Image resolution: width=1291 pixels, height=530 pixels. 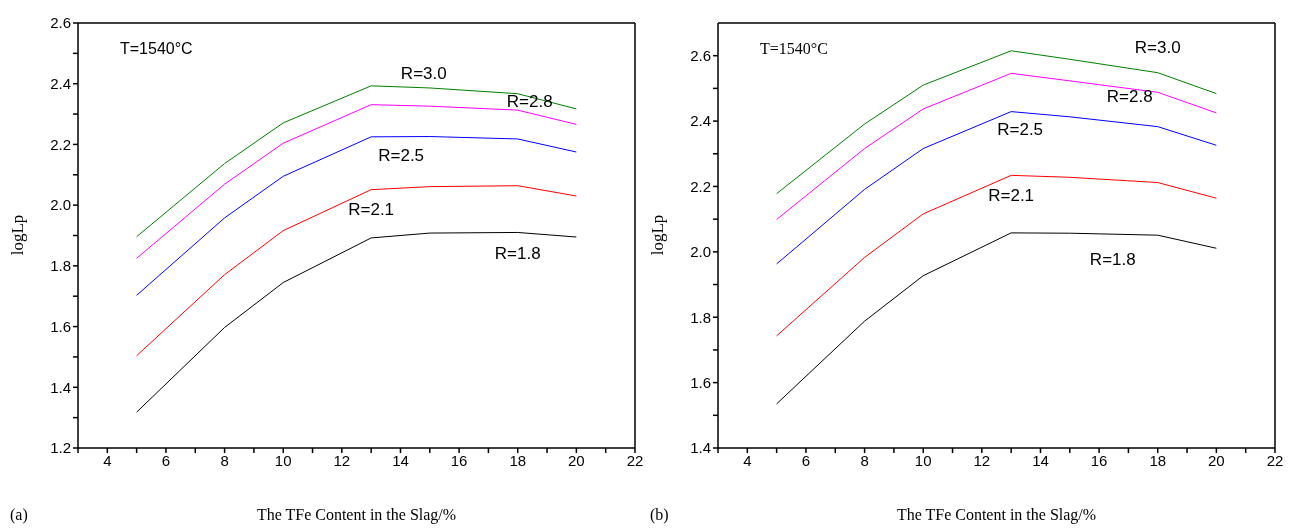 I want to click on text: (a), so click(x=19, y=515).